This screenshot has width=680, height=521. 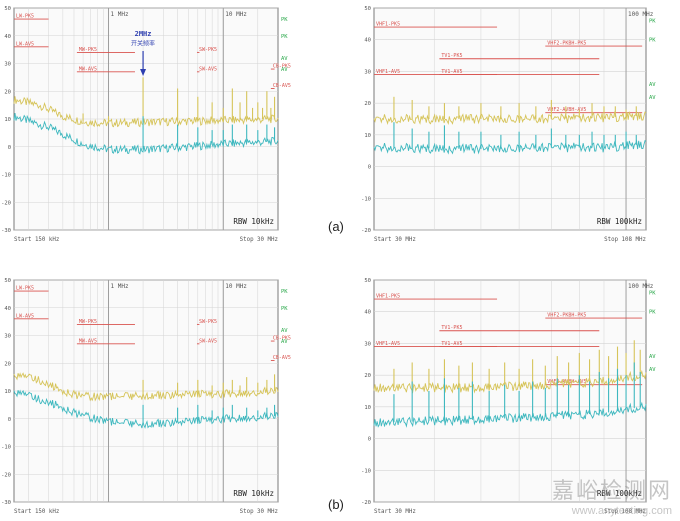 I want to click on stop-label: Stop 30 MHz, so click(x=259, y=512).